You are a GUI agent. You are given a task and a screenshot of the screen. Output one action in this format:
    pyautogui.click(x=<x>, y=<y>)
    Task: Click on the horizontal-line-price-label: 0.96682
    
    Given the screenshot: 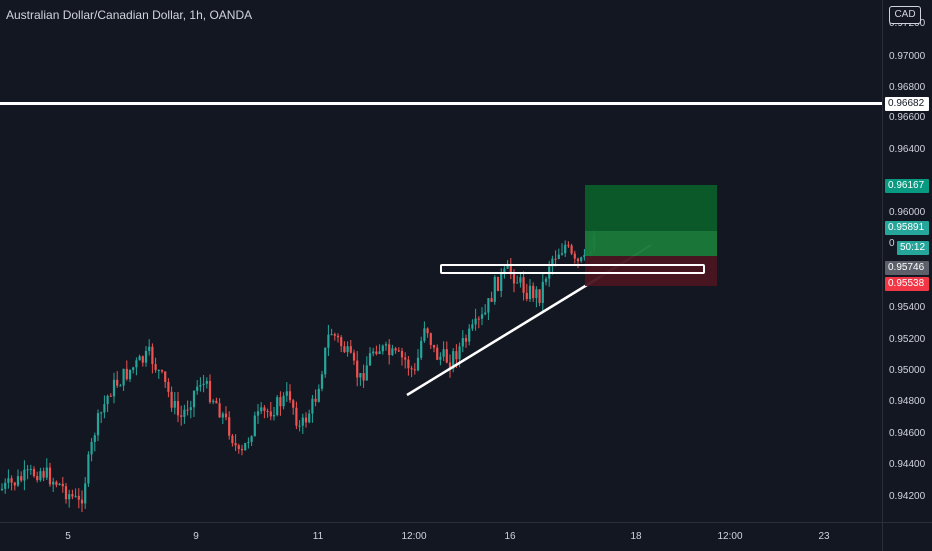 What is the action you would take?
    pyautogui.click(x=907, y=104)
    